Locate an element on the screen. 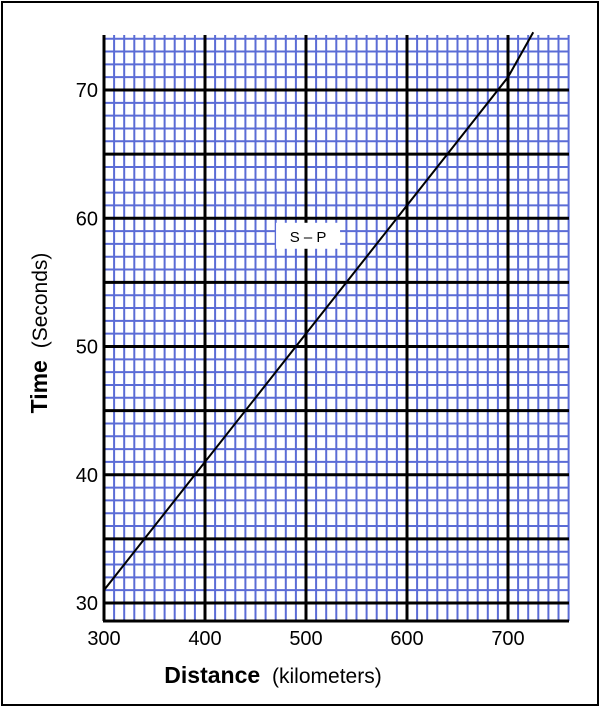 The image size is (600, 707). sp-label-text: S – P is located at coordinates (308, 237).